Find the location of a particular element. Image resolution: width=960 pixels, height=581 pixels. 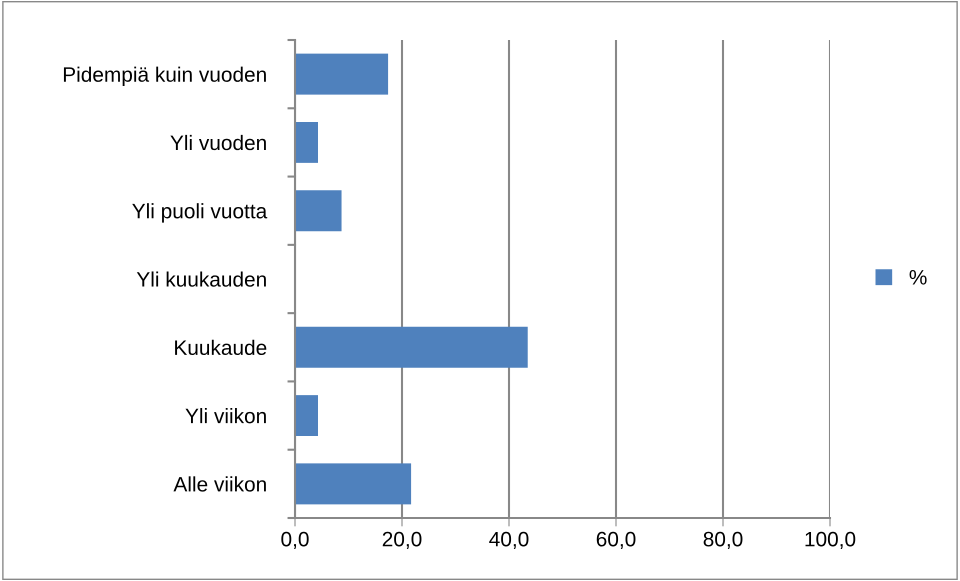

y-tick-label: Alle viikon is located at coordinates (219, 484).